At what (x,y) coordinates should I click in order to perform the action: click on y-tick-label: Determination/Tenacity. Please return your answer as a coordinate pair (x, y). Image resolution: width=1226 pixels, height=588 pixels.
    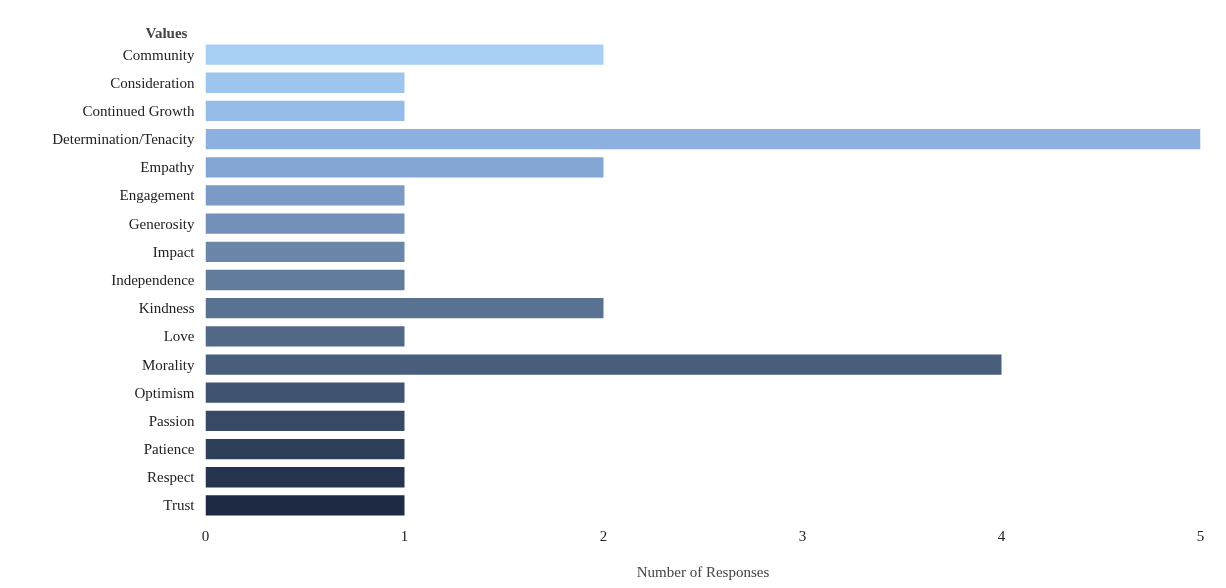
    Looking at the image, I should click on (123, 139).